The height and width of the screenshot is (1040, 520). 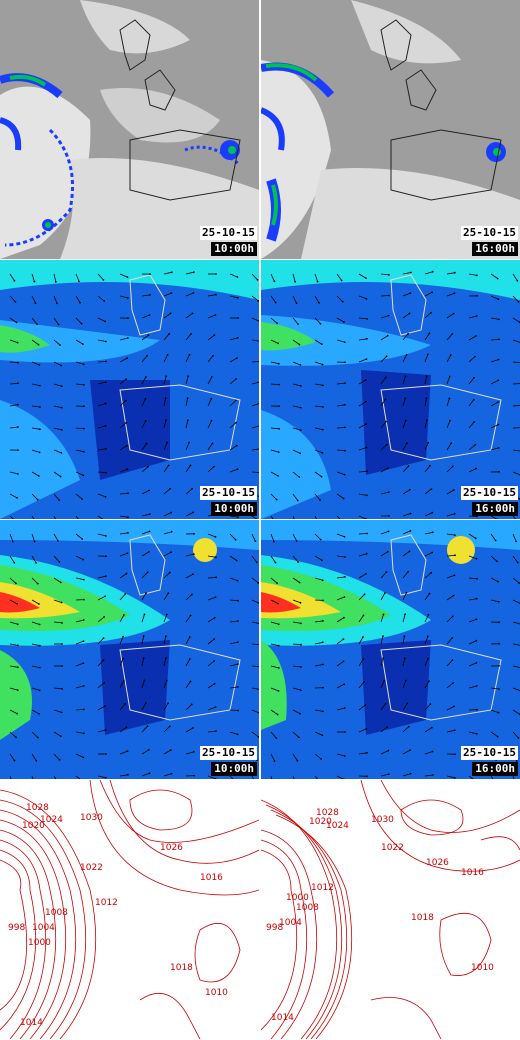 I want to click on time-label: 16:00h, so click(x=495, y=509).